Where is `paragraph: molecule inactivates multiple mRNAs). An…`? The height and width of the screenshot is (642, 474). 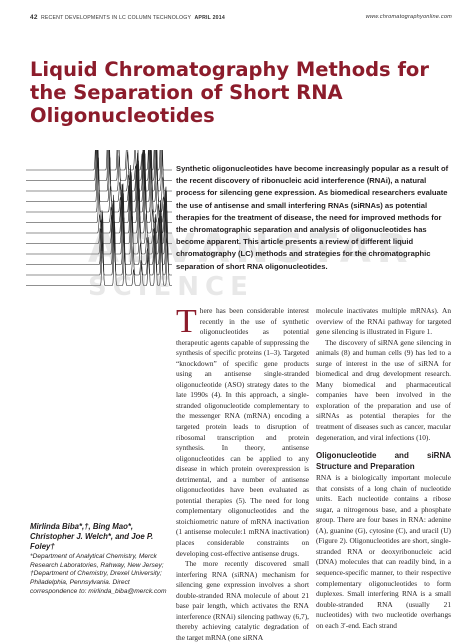 paragraph: molecule inactivates multiple mRNAs). An… is located at coordinates (383, 321).